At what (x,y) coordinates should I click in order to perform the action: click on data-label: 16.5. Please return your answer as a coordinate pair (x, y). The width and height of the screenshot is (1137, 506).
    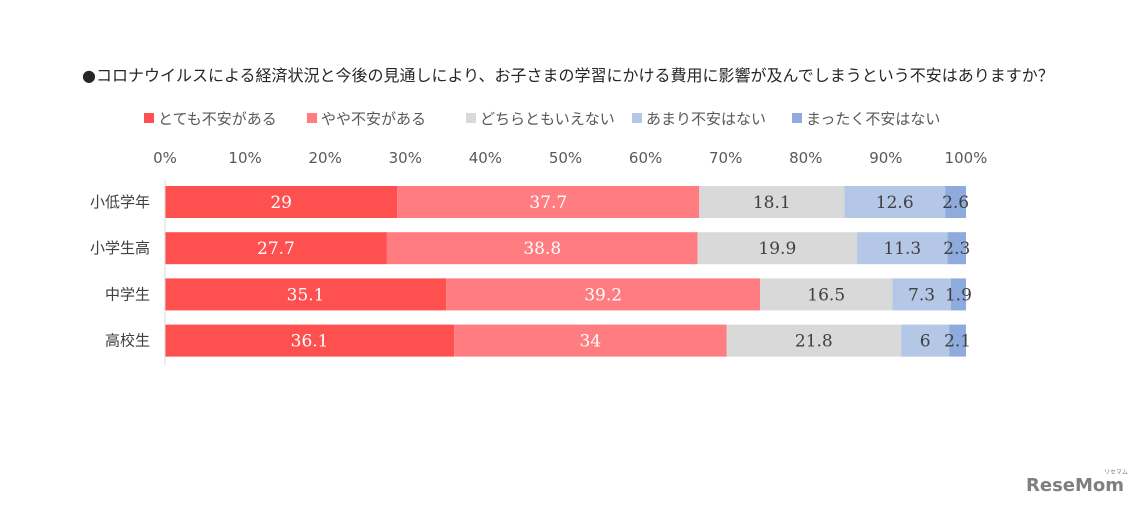
    Looking at the image, I should click on (826, 295).